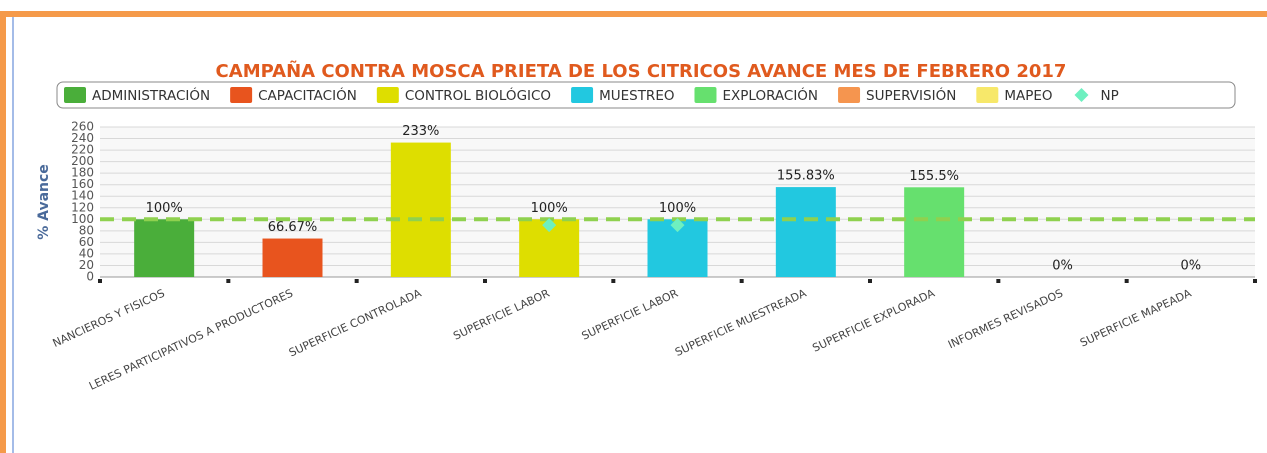 The image size is (1267, 453). I want to click on y-tick-label: 80, so click(86, 230).